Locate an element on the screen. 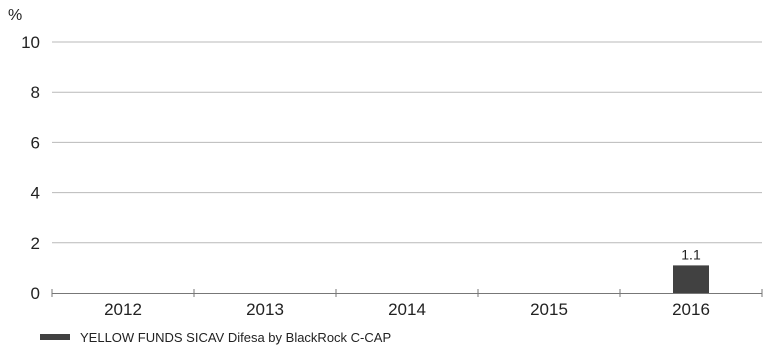 The height and width of the screenshot is (352, 769). x-tick-label-2012: 2012 is located at coordinates (123, 309).